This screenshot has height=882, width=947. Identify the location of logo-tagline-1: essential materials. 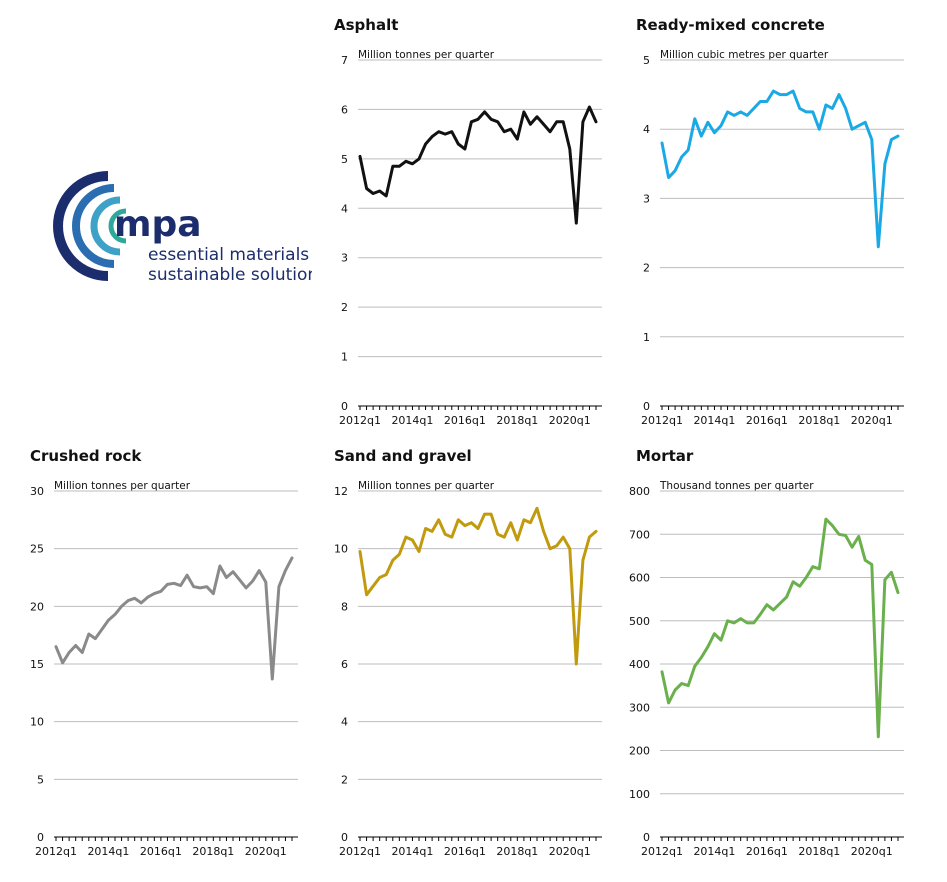
(228, 255).